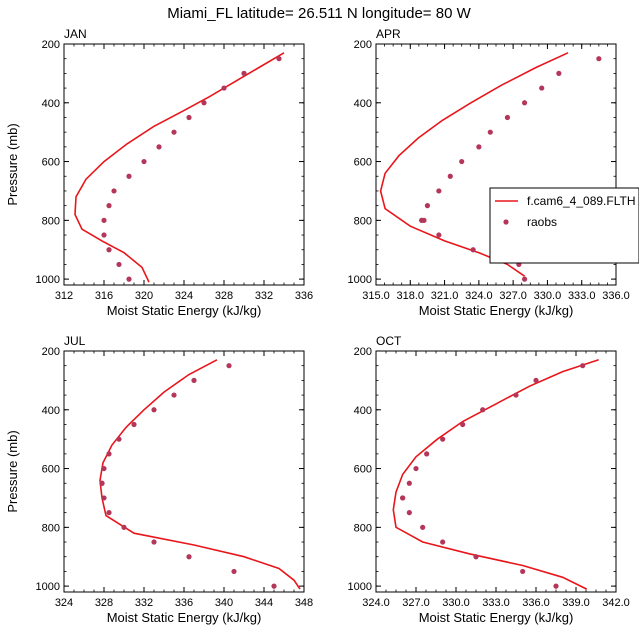 This screenshot has height=639, width=639. I want to click on x-axis-label-apr: Moist Static Energy (kJ/kg), so click(496, 310).